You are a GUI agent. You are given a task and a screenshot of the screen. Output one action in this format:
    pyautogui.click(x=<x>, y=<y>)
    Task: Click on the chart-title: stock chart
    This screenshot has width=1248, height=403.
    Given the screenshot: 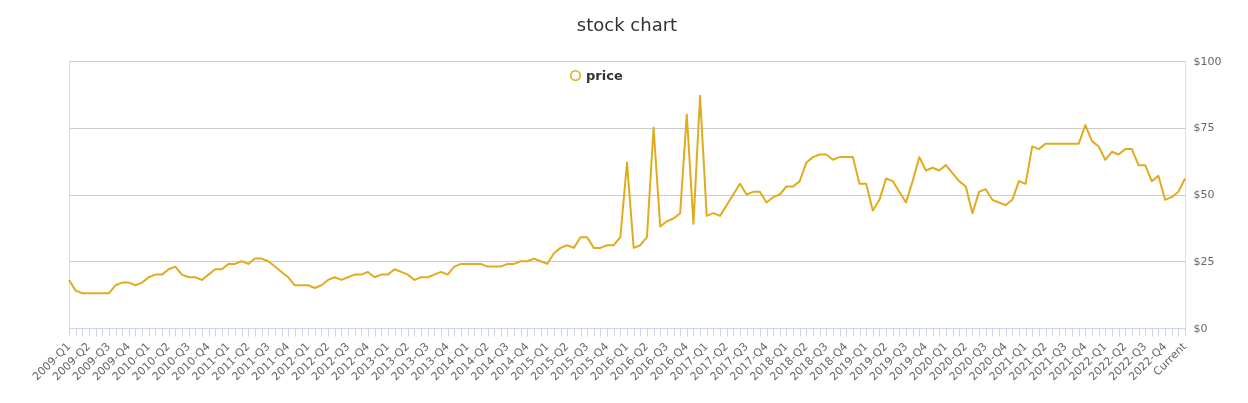 What is the action you would take?
    pyautogui.click(x=627, y=24)
    